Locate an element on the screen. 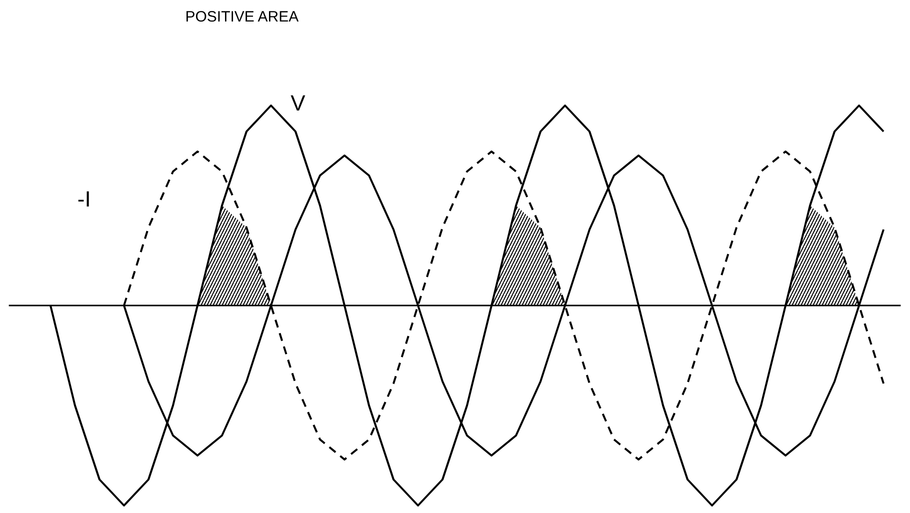  text: POSITIVE AREA is located at coordinates (242, 17).